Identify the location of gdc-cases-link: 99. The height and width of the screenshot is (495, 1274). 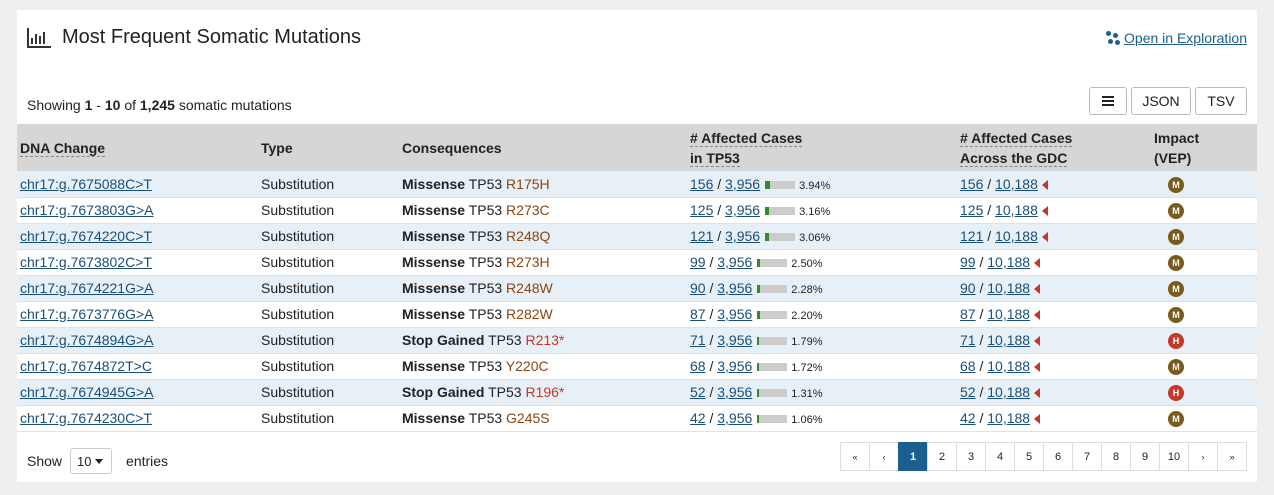
(968, 262).